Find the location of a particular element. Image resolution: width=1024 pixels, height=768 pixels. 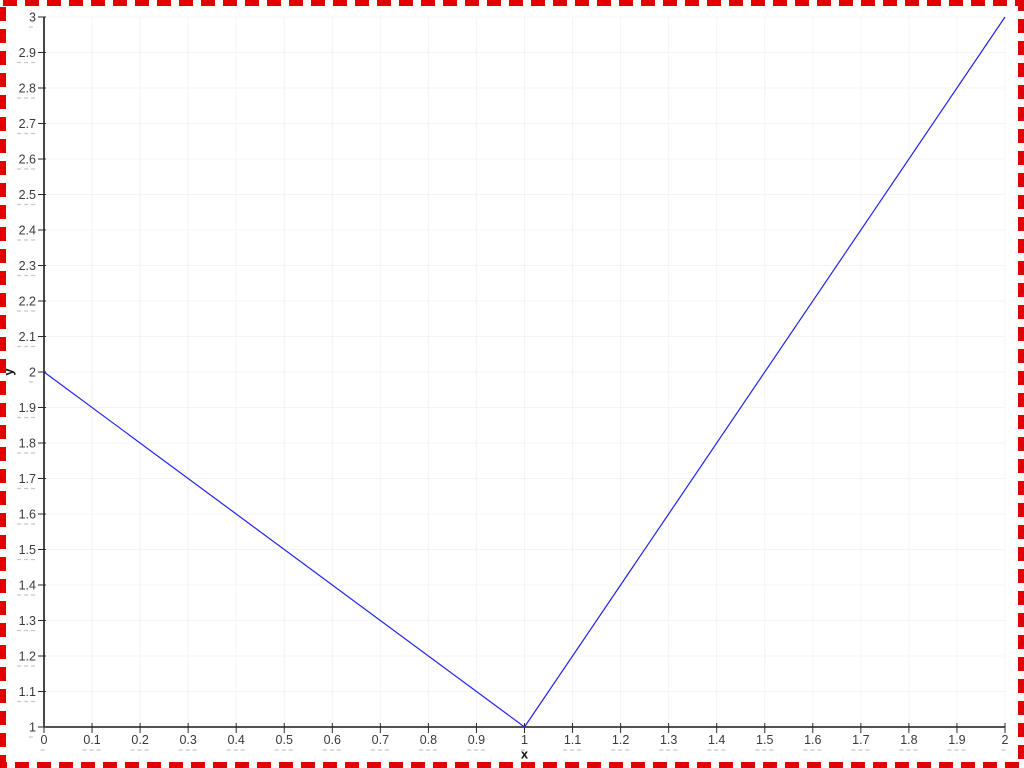

y-tick-label: 2.3 is located at coordinates (27, 266).